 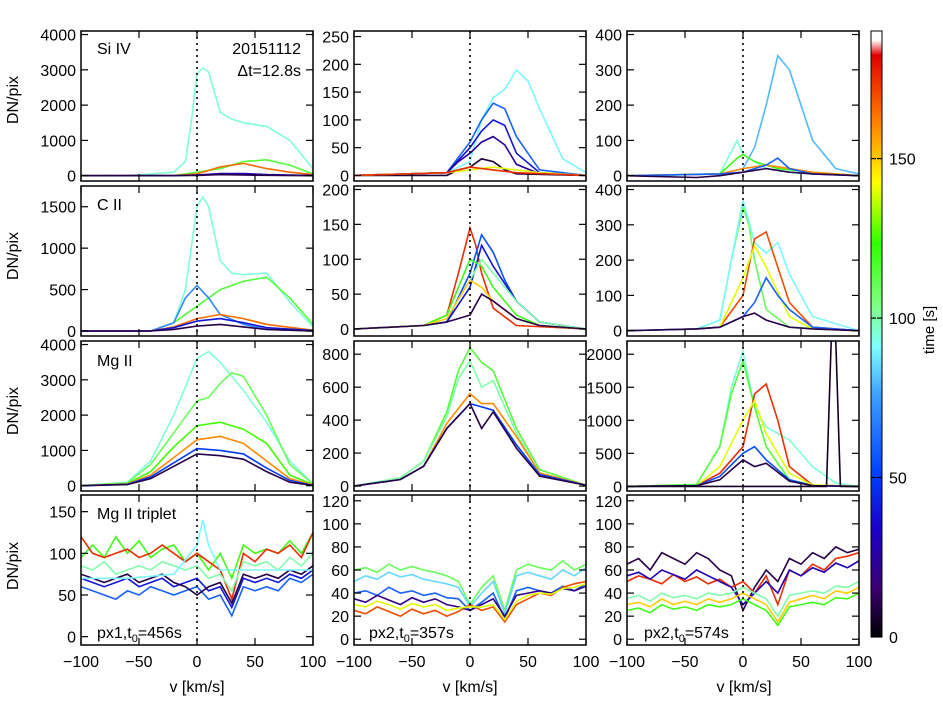 I want to click on xtick-label-r4c2: −50, so click(x=411, y=662).